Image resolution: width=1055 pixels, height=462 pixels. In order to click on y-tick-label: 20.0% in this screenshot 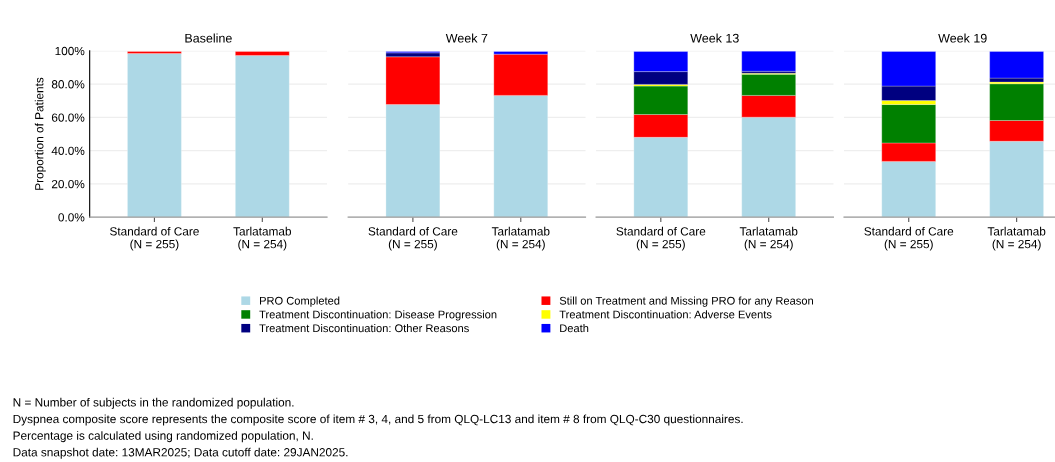, I will do `click(68, 184)`.